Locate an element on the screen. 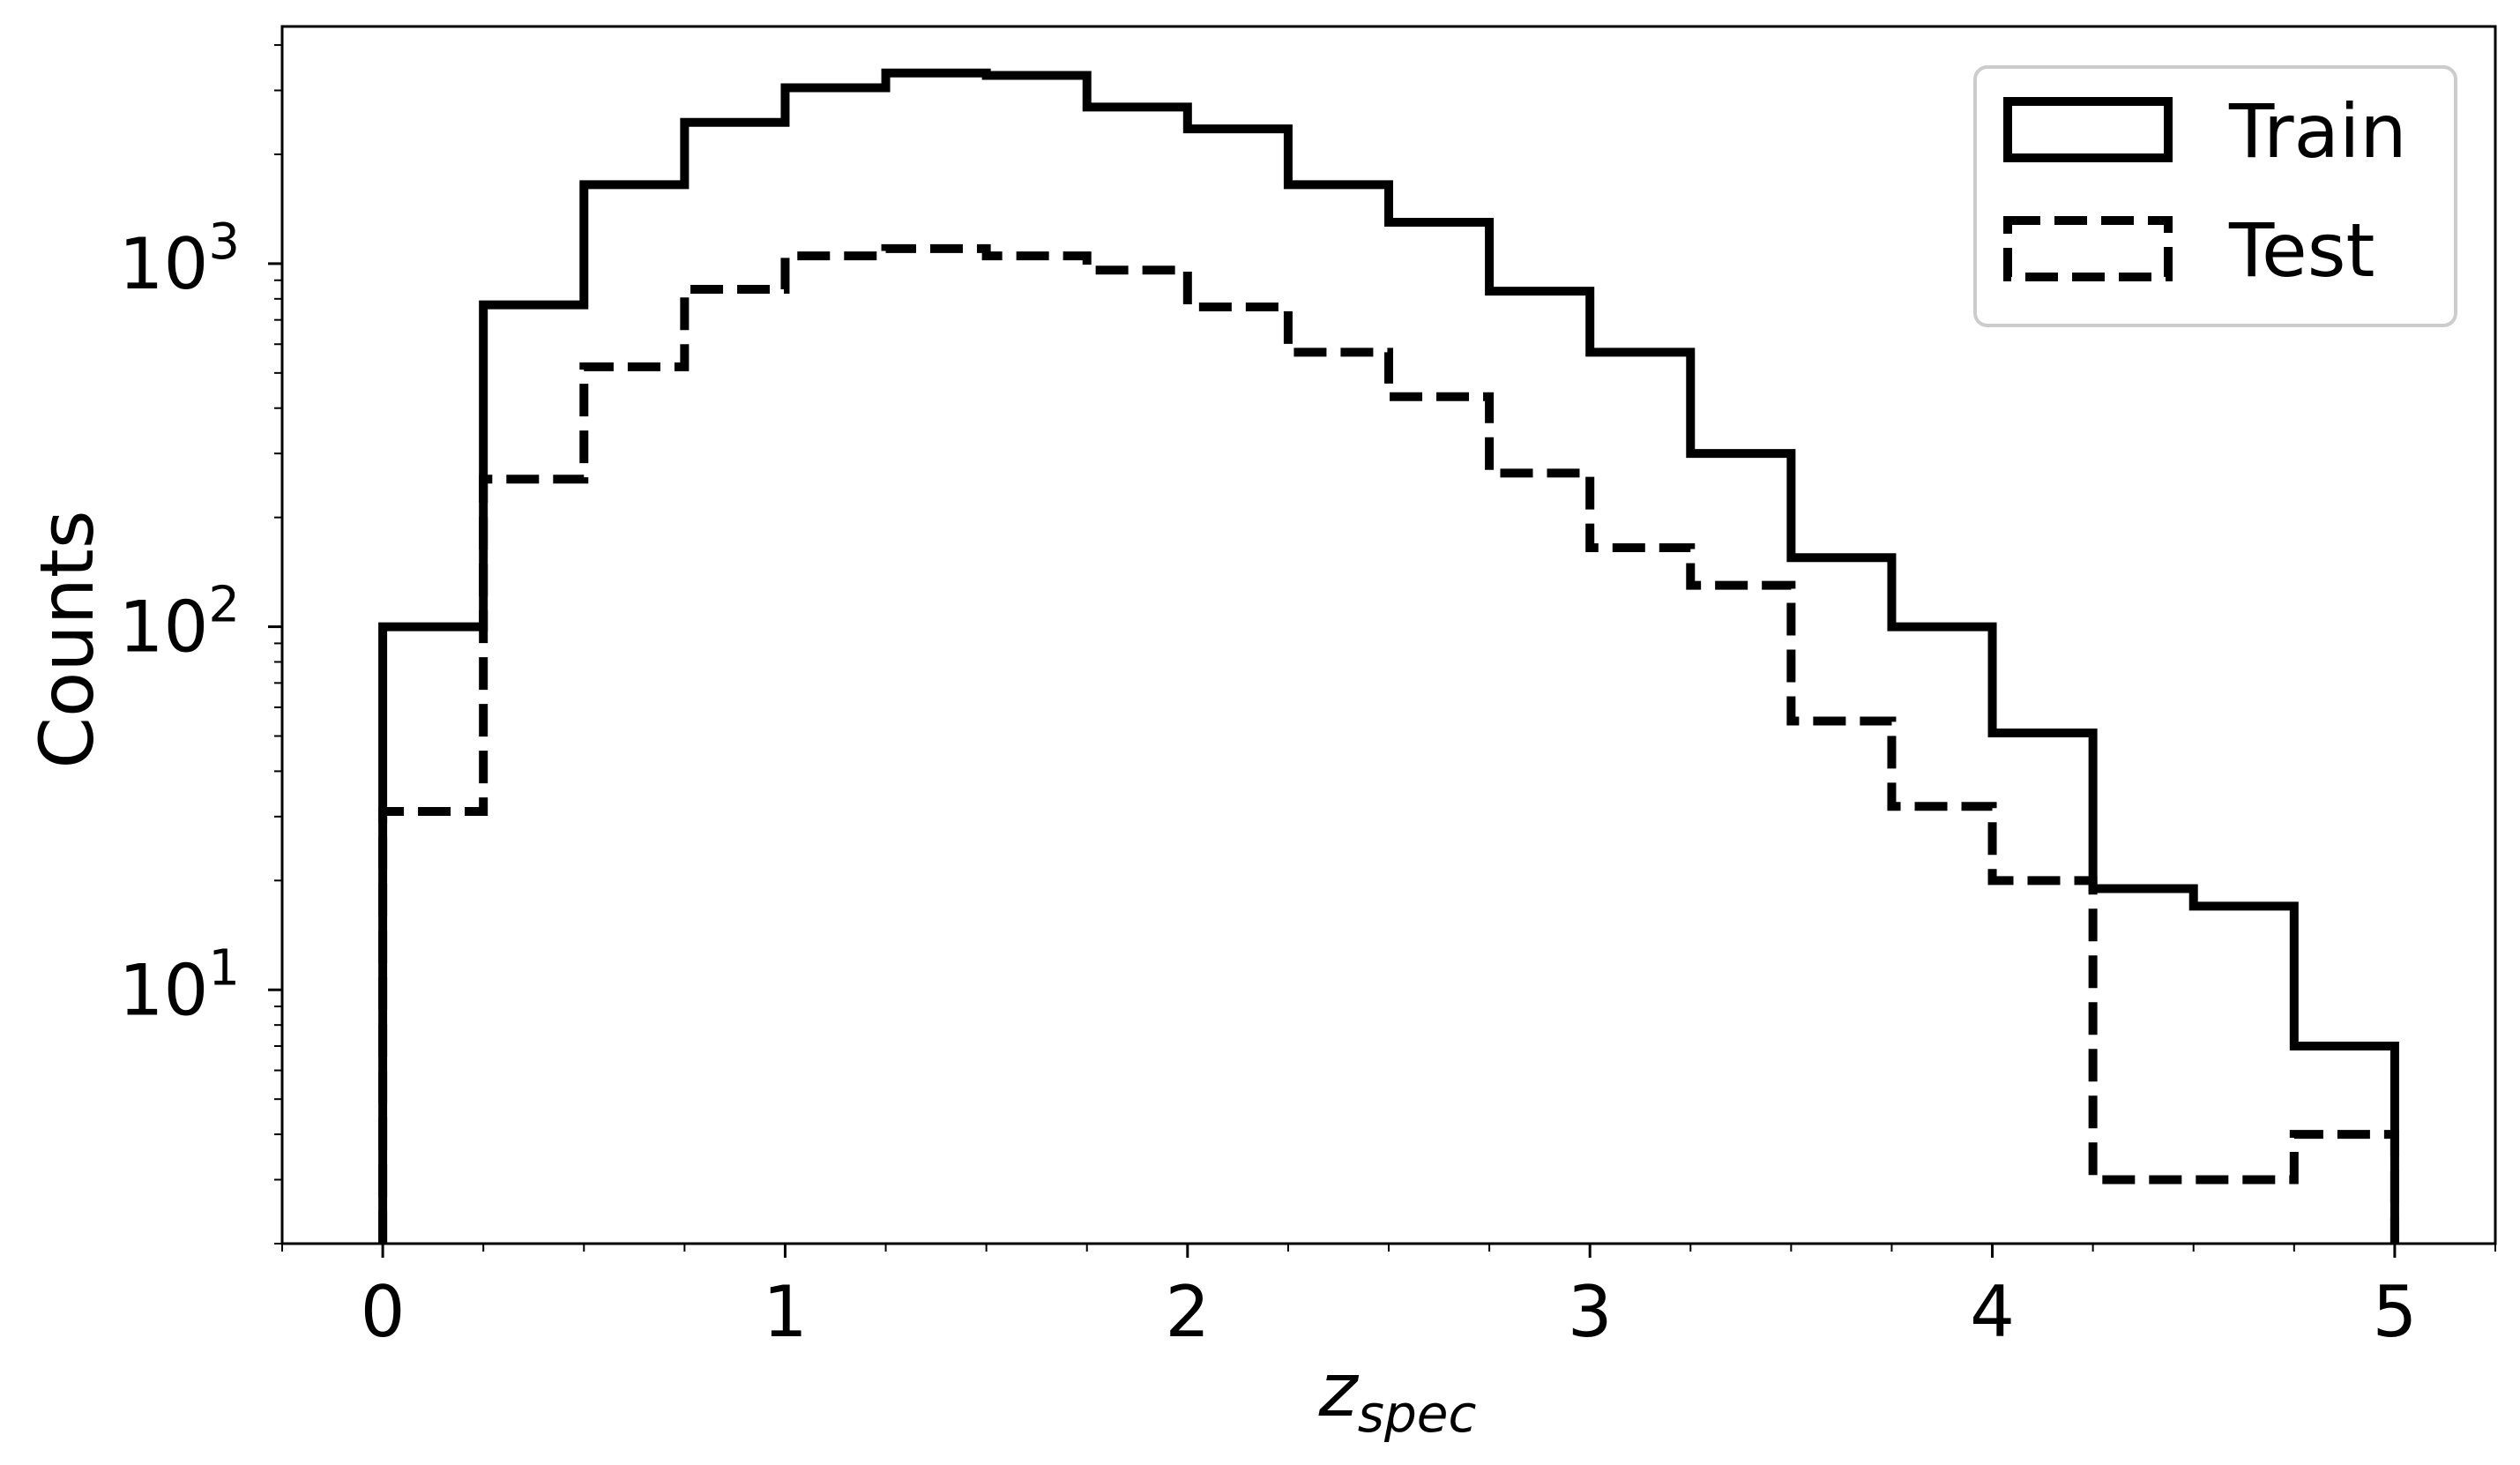 The image size is (2520, 1465). legend: Train Test is located at coordinates (2215, 196).